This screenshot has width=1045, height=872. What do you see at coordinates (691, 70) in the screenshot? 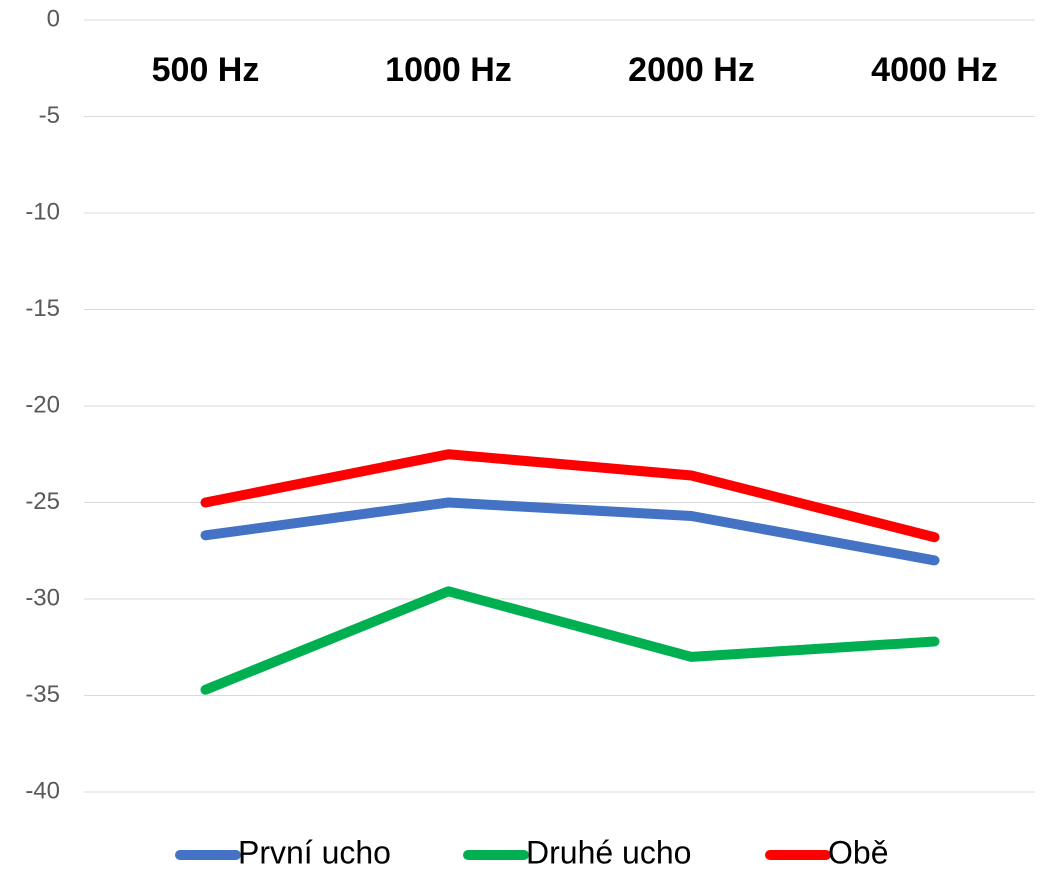
I see `x-tick-label: 2000 Hz` at bounding box center [691, 70].